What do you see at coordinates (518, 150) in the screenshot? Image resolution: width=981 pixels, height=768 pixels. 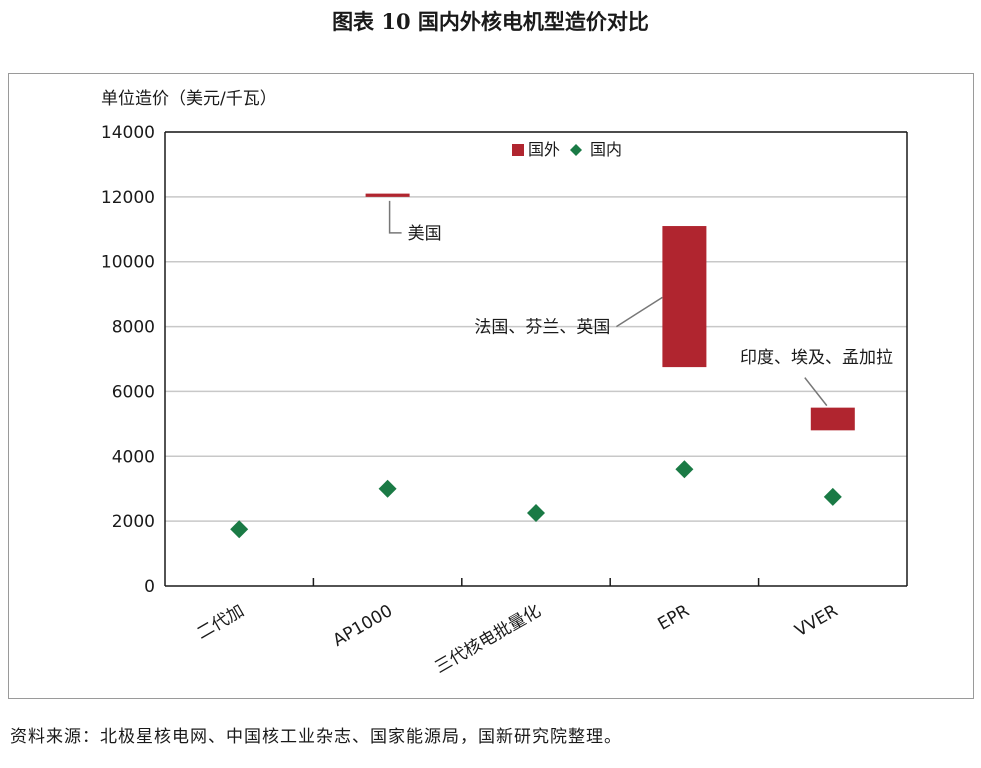 I see `legend-swatch-foreign` at bounding box center [518, 150].